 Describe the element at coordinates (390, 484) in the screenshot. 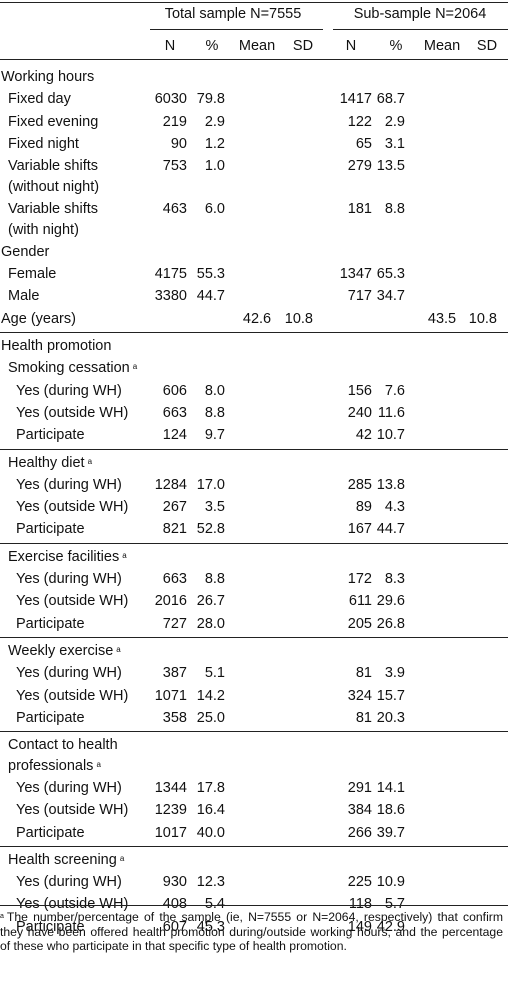

I see `table-cell: 13.8` at that location.